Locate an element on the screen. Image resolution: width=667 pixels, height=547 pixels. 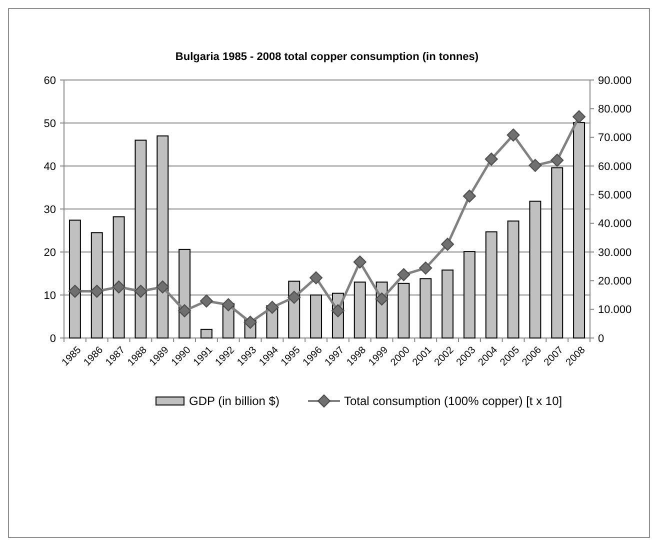
y2-tick-label: 70.000 is located at coordinates (615, 138).